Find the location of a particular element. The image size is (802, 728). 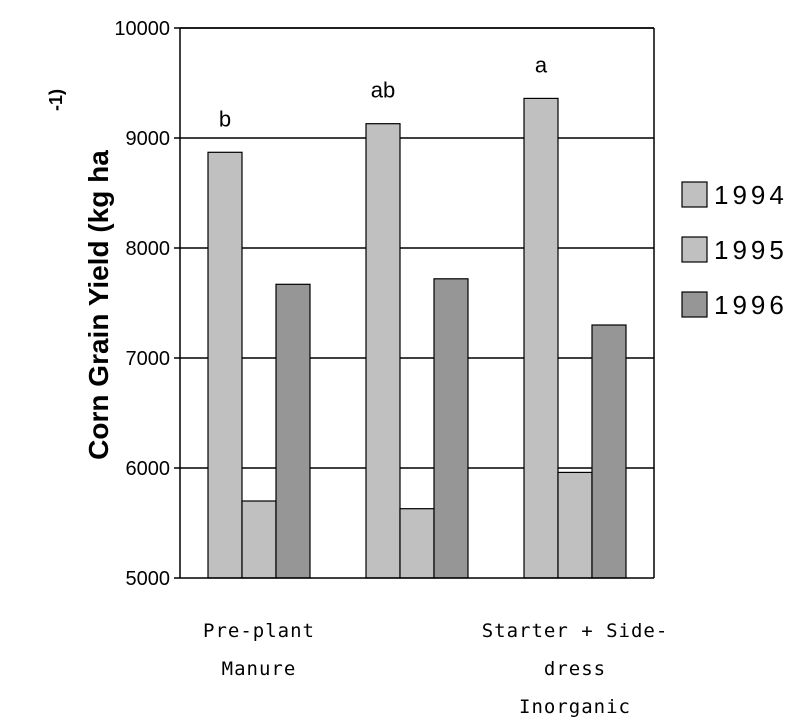

significance-letter: ab is located at coordinates (383, 90).